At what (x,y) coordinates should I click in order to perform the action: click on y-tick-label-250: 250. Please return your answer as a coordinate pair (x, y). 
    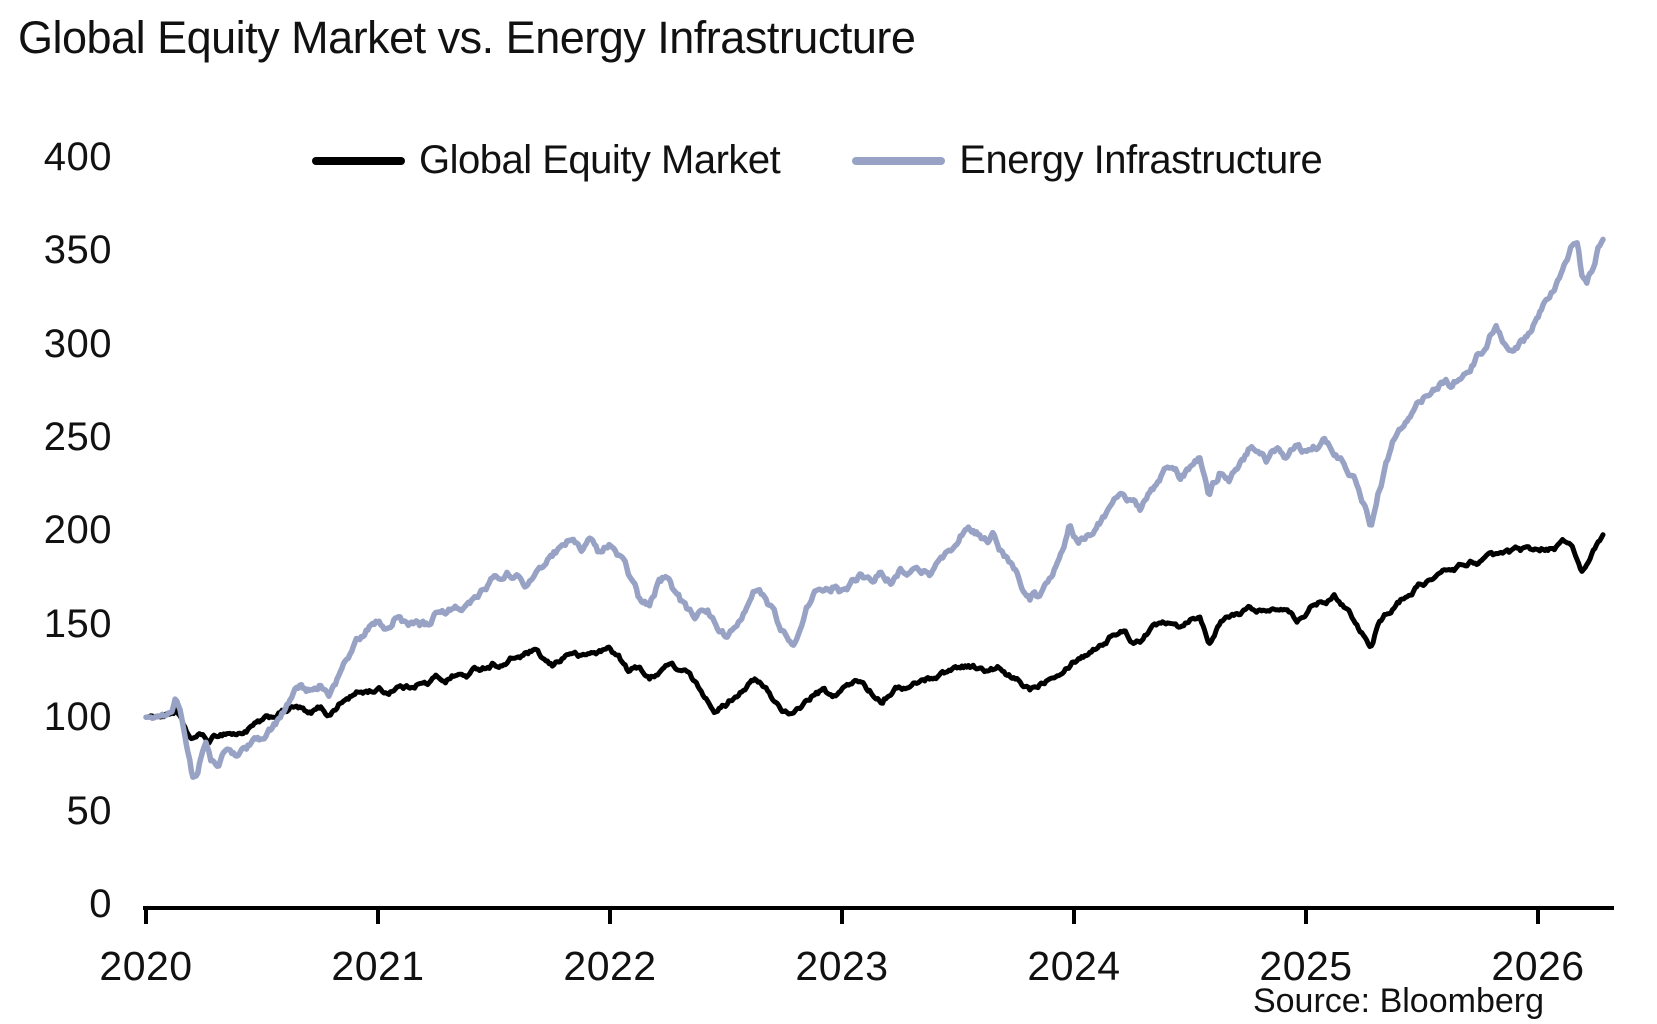
    Looking at the image, I should click on (77, 437).